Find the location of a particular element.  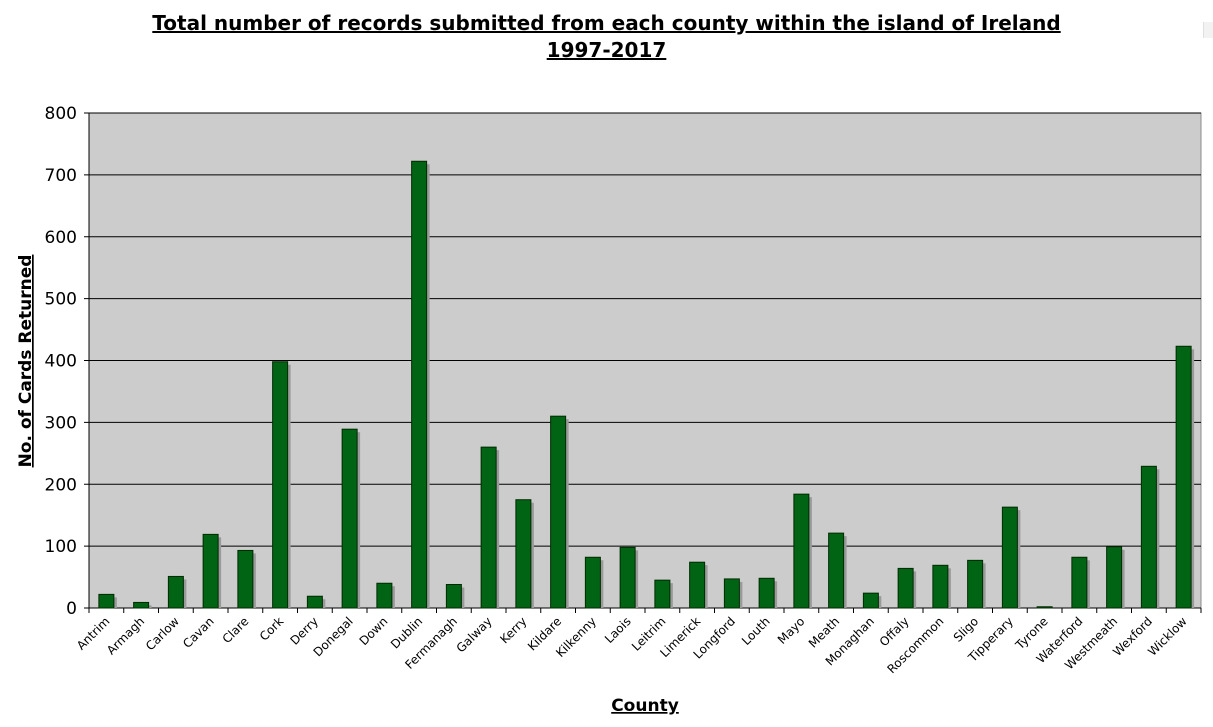

y-tick-label: 300 is located at coordinates (61, 423).